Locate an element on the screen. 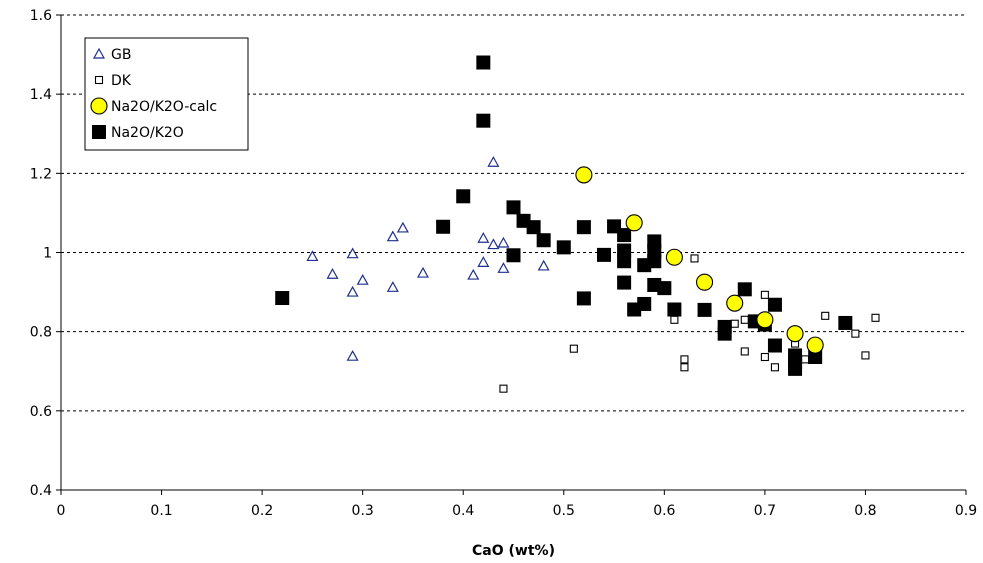  x-tick-label-4: 0.4 is located at coordinates (463, 511).